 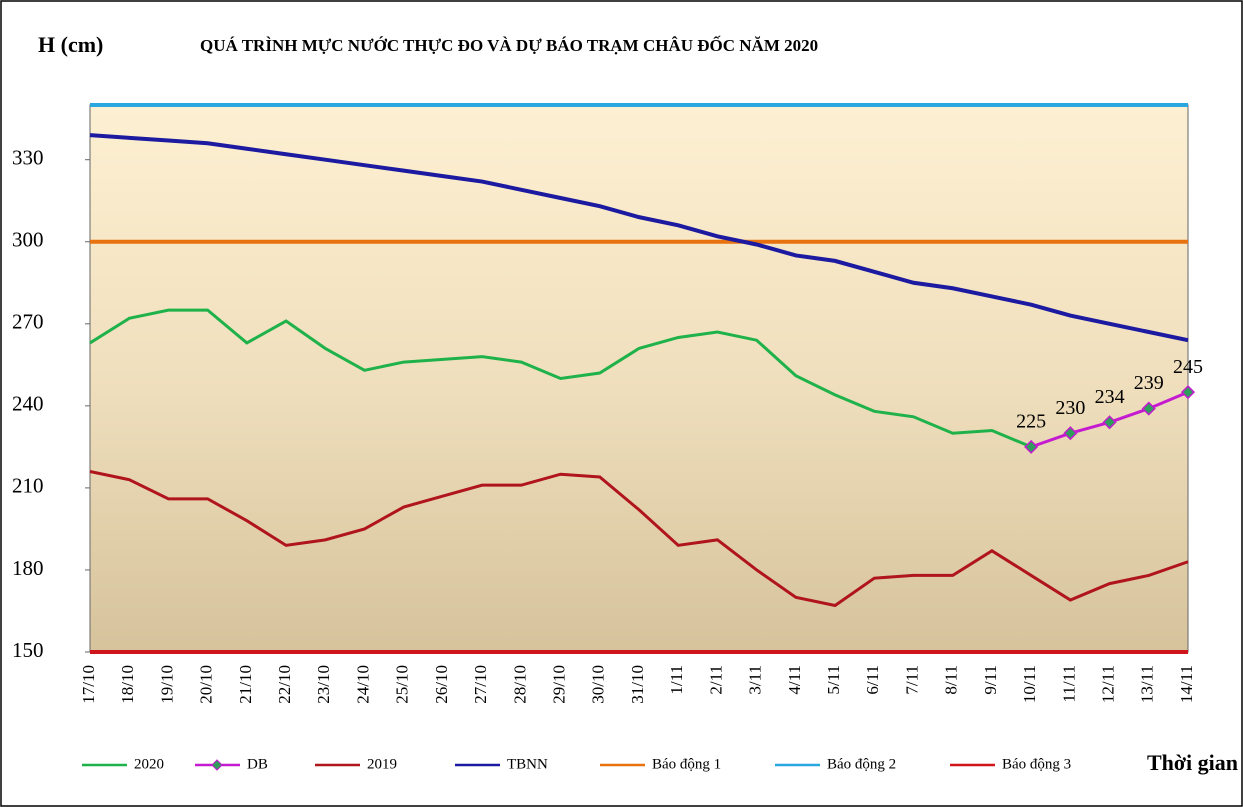 I want to click on legend-marker, so click(x=217, y=765).